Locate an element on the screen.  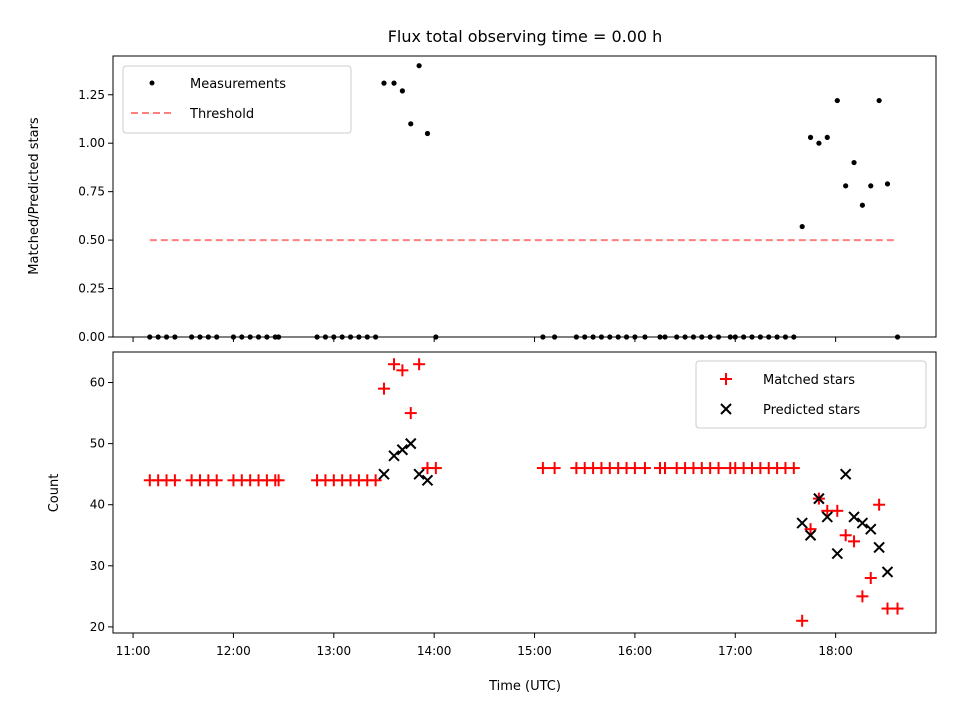
top-y-tick-label: 0.50 is located at coordinates (91, 240).